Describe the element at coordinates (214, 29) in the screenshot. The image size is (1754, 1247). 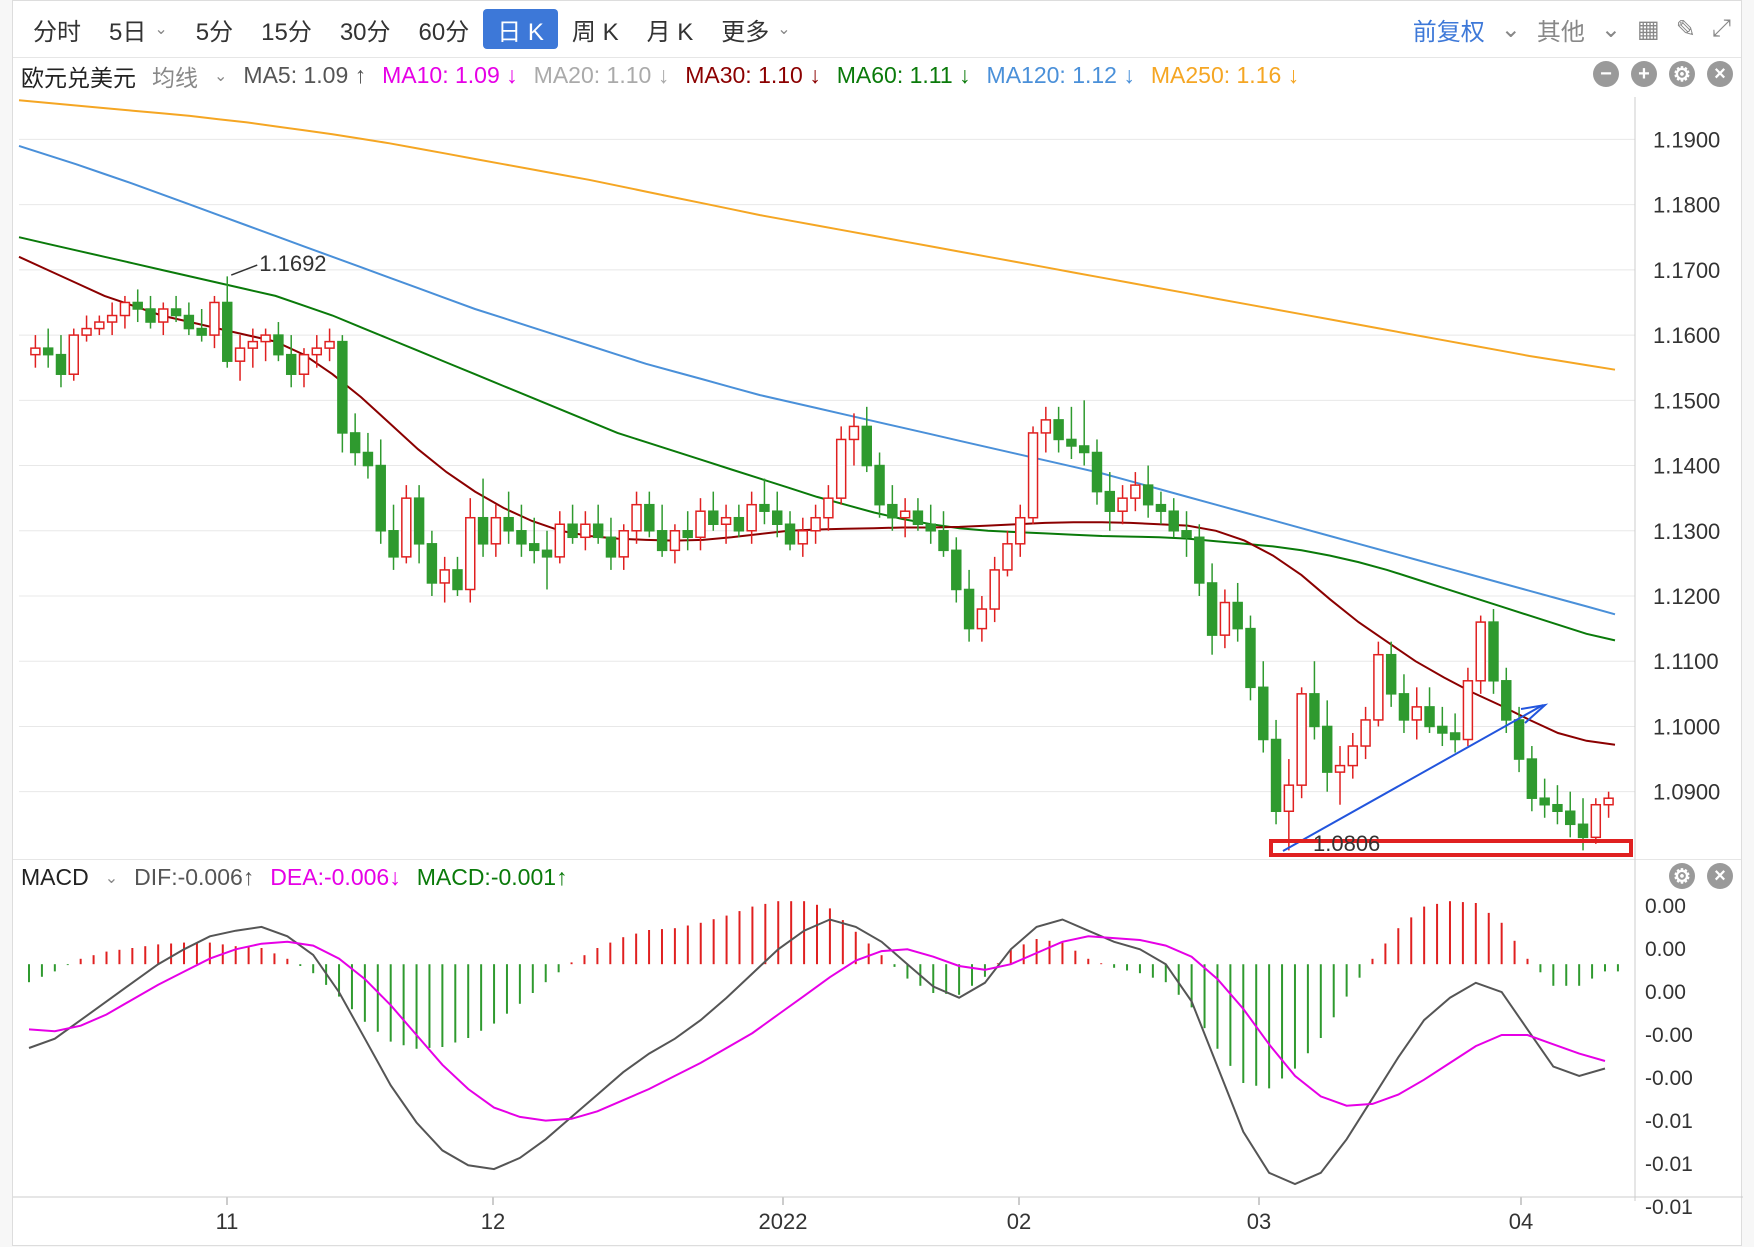
I see `tab-2: 5分` at that location.